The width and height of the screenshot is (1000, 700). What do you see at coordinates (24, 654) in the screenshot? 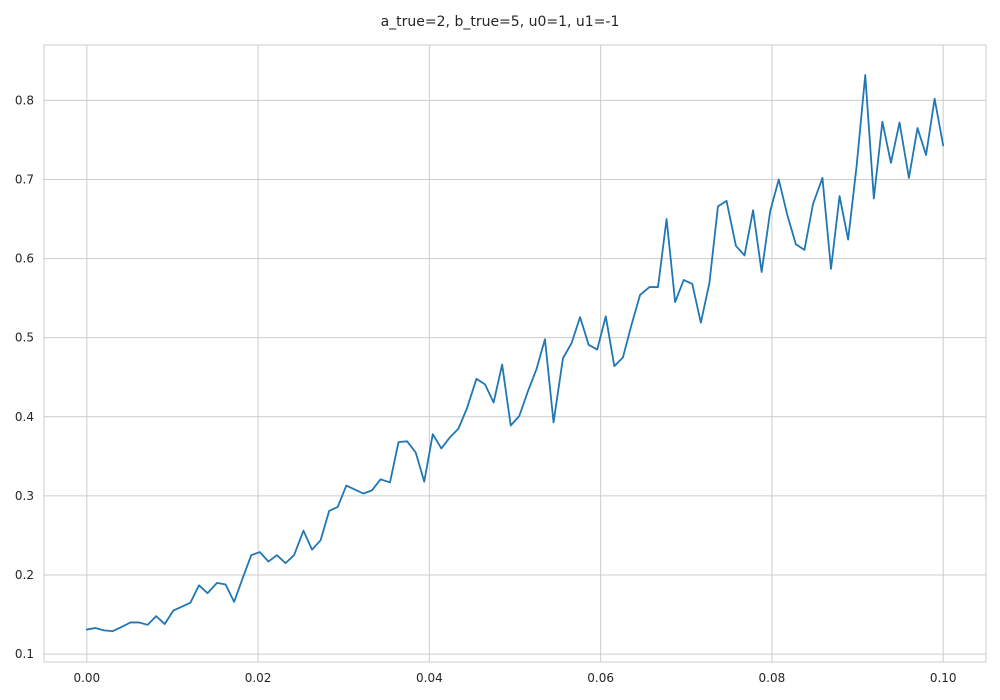
I see `y-tick-label: 0.1` at bounding box center [24, 654].